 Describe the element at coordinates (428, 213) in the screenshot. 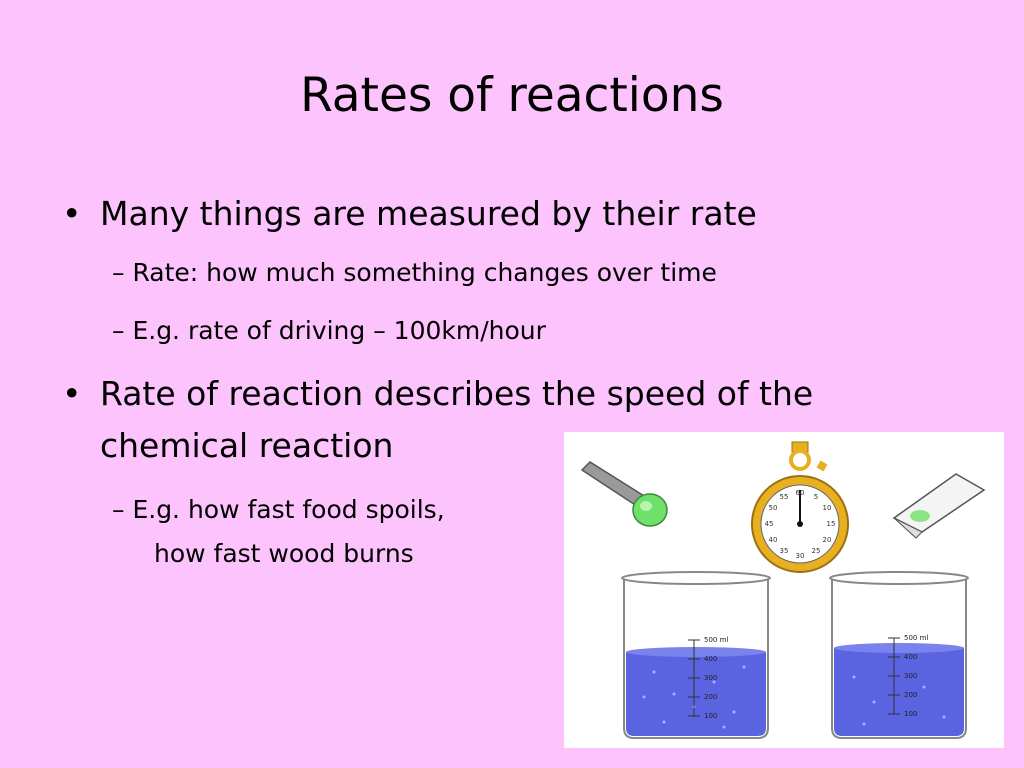

I see `bullet-1-text: Many things are measured by their rate` at that location.